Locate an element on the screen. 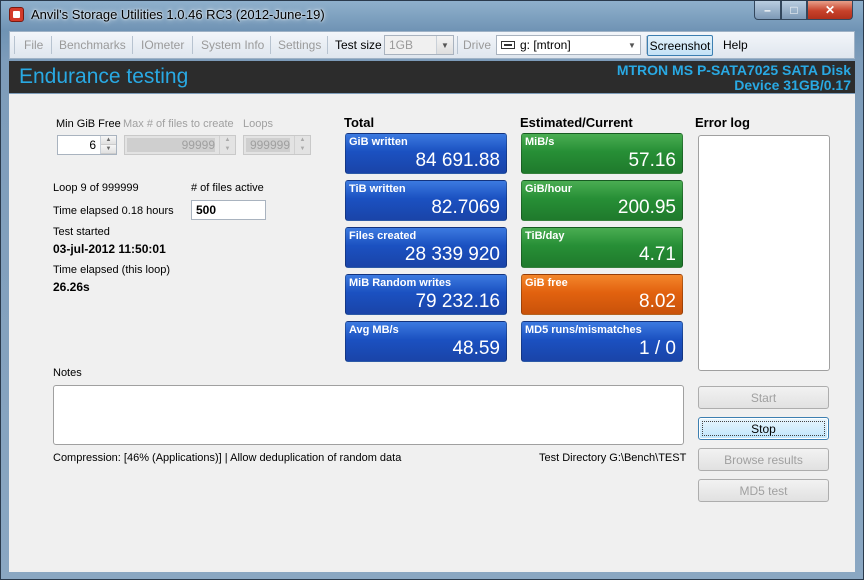  drive-value: g: [mtron] is located at coordinates (545, 45).